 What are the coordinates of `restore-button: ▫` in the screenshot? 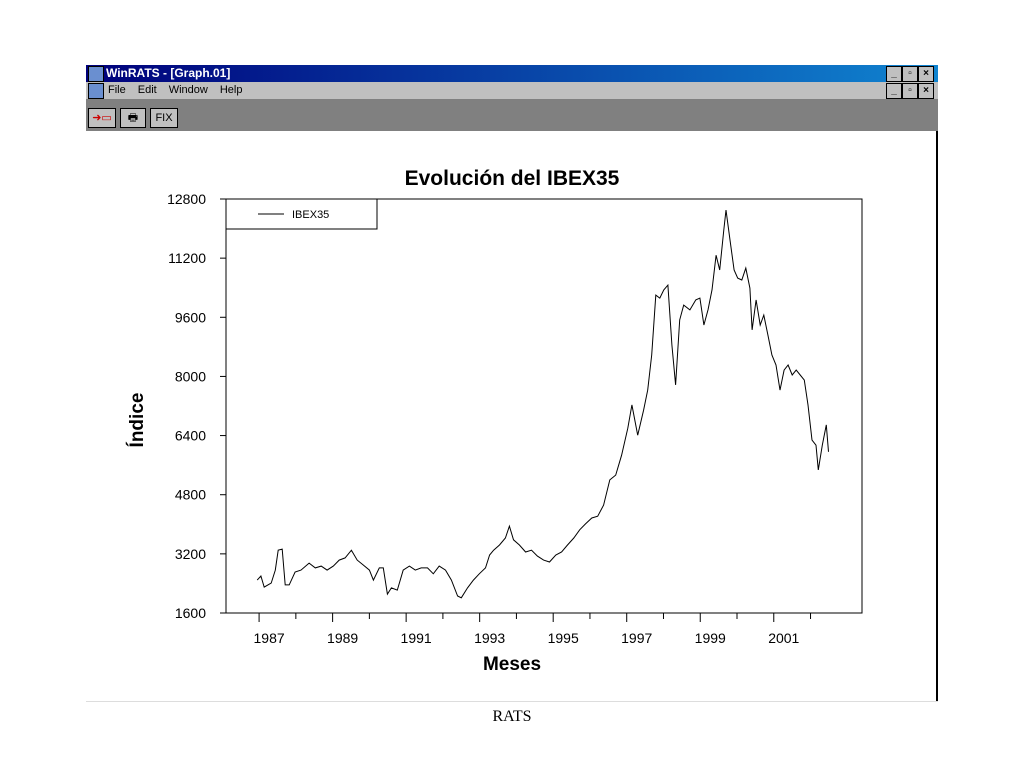 It's located at (910, 74).